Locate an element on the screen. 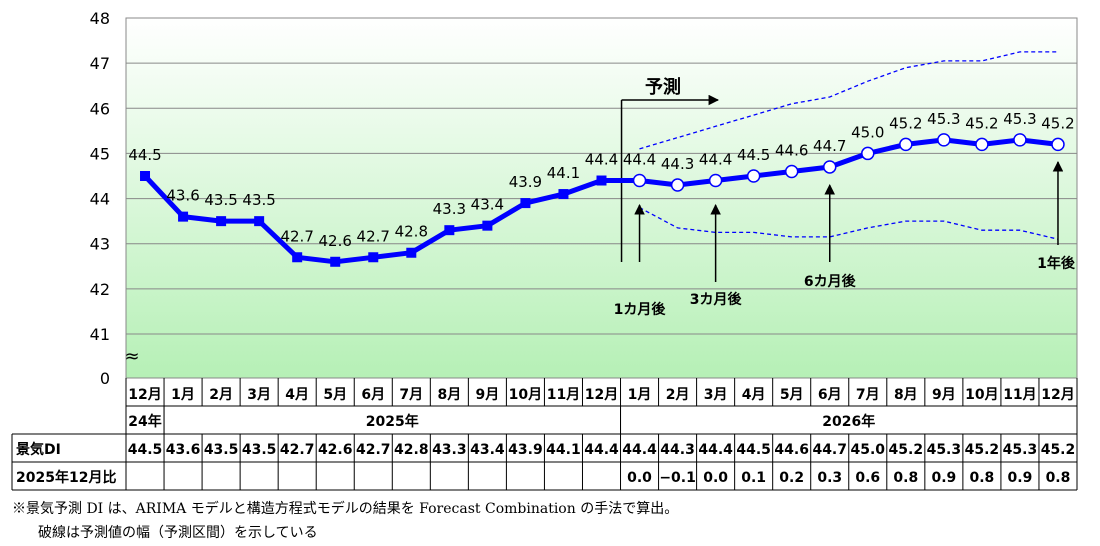 Image resolution: width=1100 pixels, height=546 pixels. table-cell-di: 42.7 is located at coordinates (297, 450).